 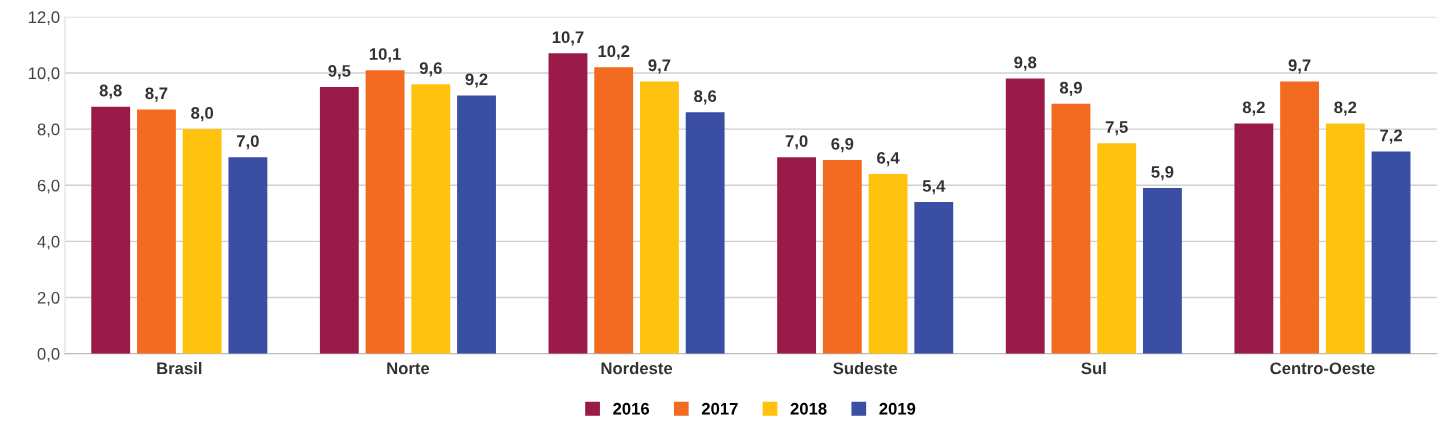 What do you see at coordinates (631, 408) in the screenshot?
I see `legend-label: 2016` at bounding box center [631, 408].